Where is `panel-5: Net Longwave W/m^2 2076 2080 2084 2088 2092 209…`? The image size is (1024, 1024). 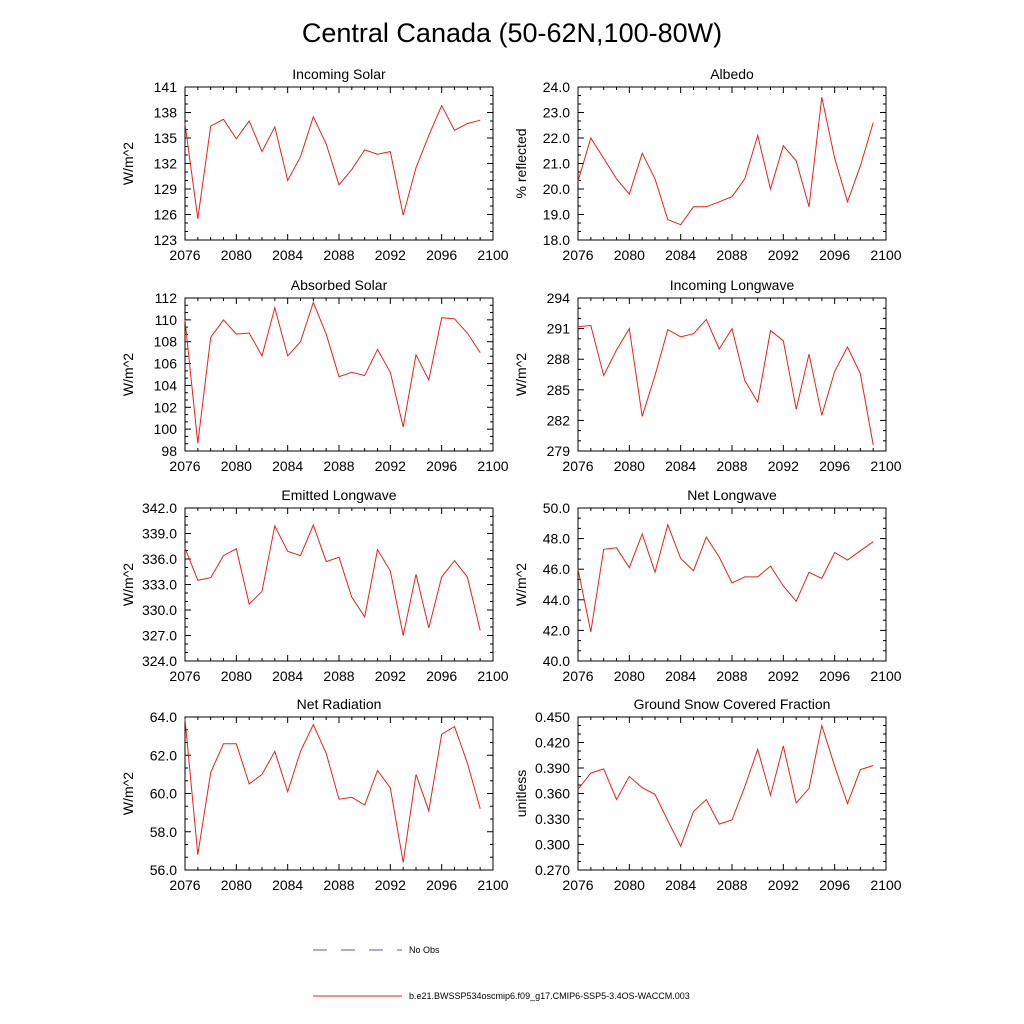
panel-5: Net Longwave W/m^2 2076 2080 2084 2088 2092 209… is located at coordinates (707, 585).